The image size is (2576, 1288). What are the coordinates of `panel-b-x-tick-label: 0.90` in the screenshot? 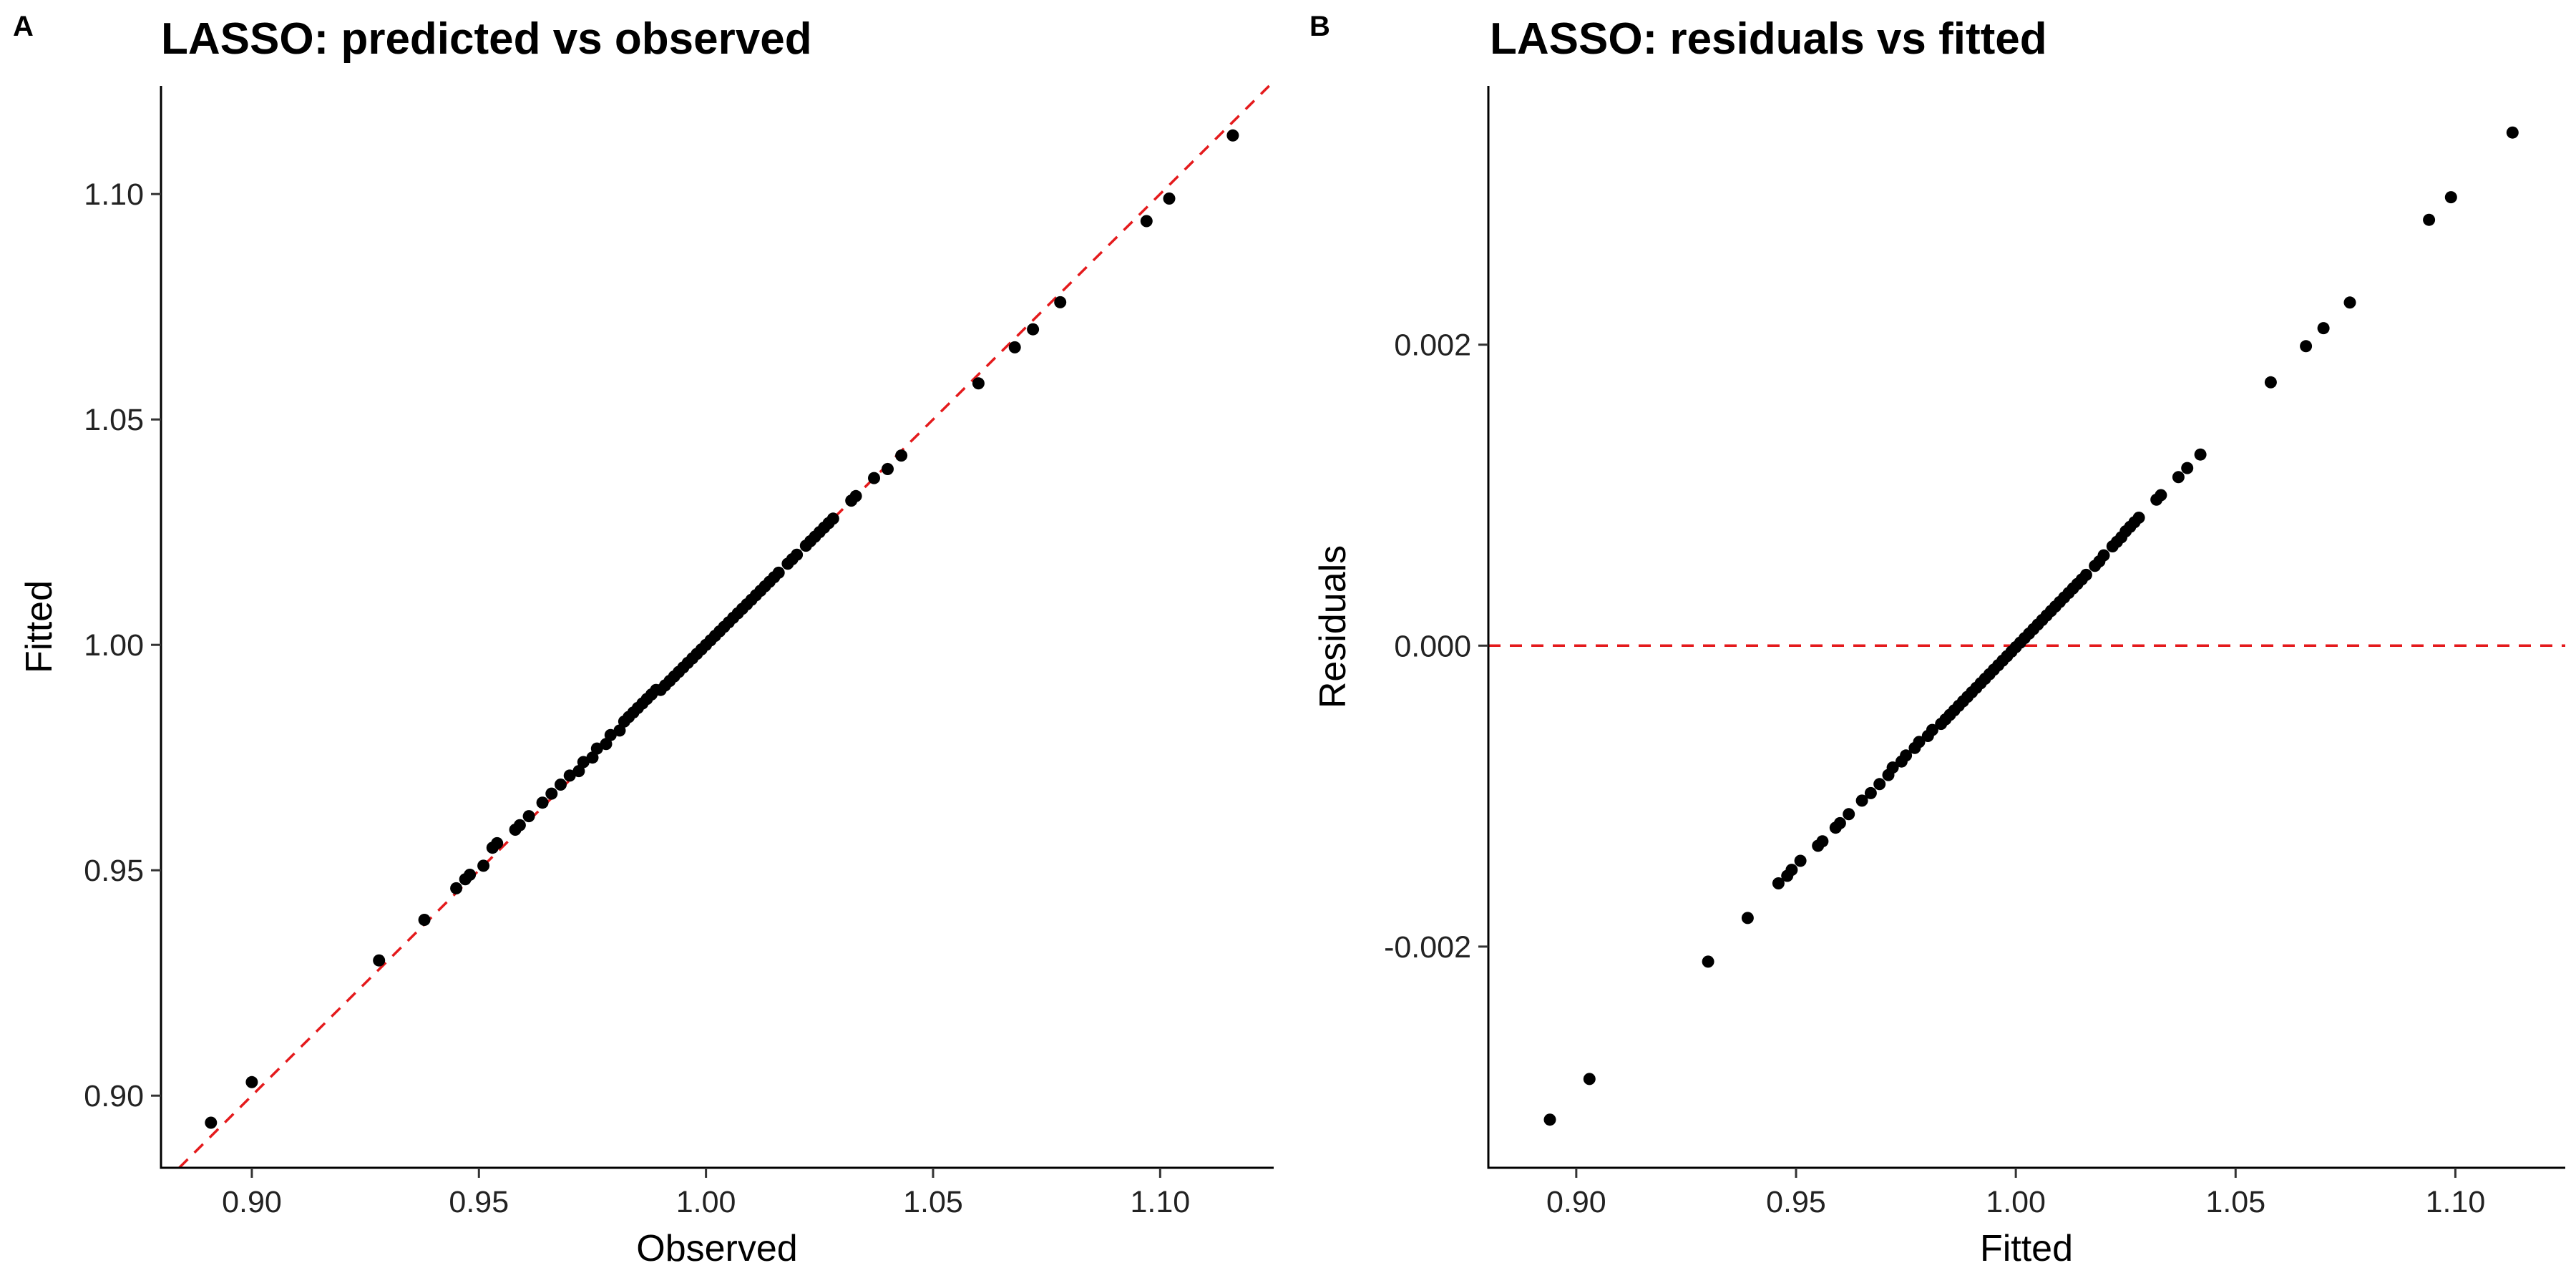 It's located at (1576, 1202).